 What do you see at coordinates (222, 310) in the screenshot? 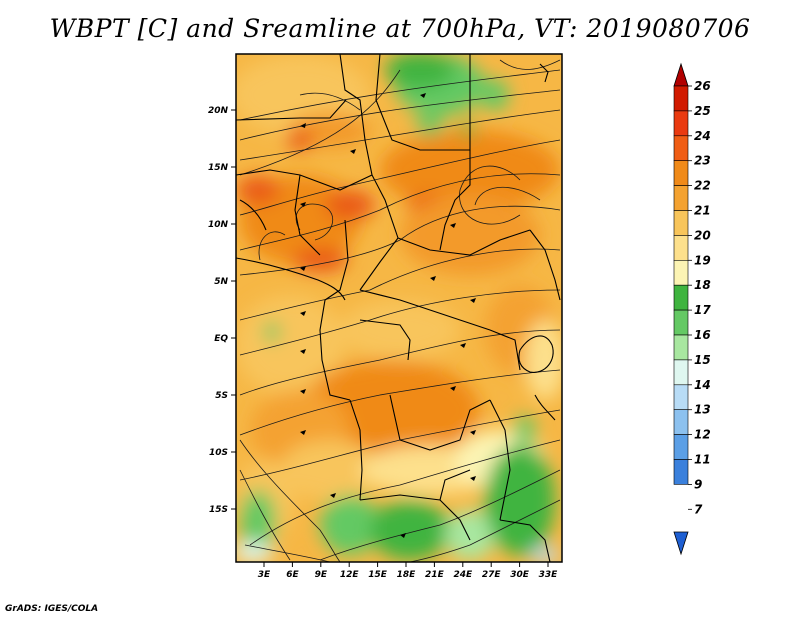
I see `latitude-axis: 20N 15N 10N 5N EQ 5S 10S 15S` at bounding box center [222, 310].